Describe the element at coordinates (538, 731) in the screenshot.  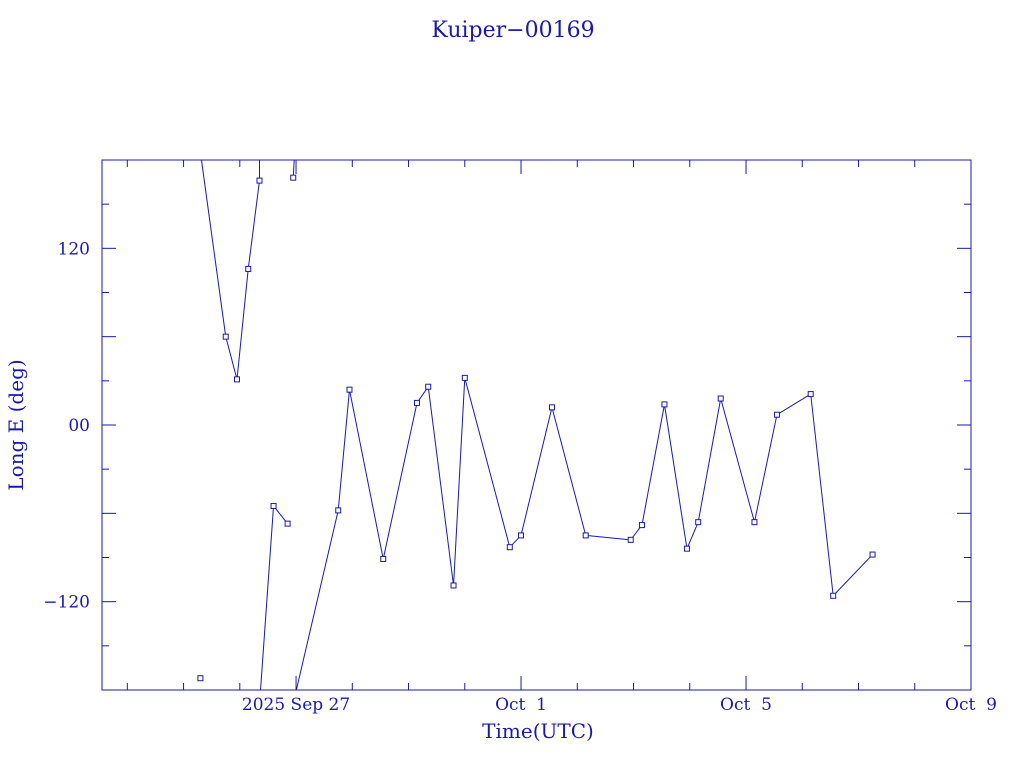
I see `x-axis-label: Time(UTC)` at that location.